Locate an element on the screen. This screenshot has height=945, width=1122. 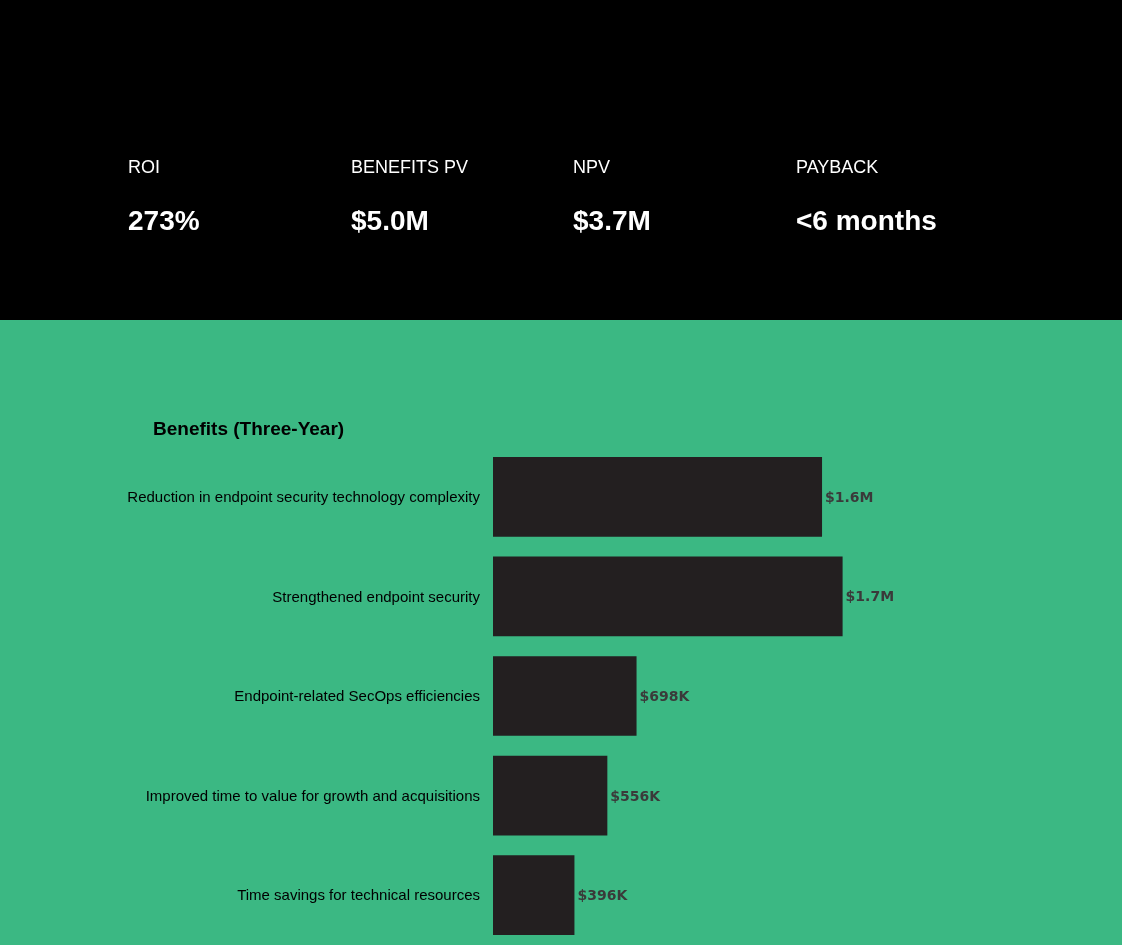
text: BENEFITS PV is located at coordinates (410, 167).